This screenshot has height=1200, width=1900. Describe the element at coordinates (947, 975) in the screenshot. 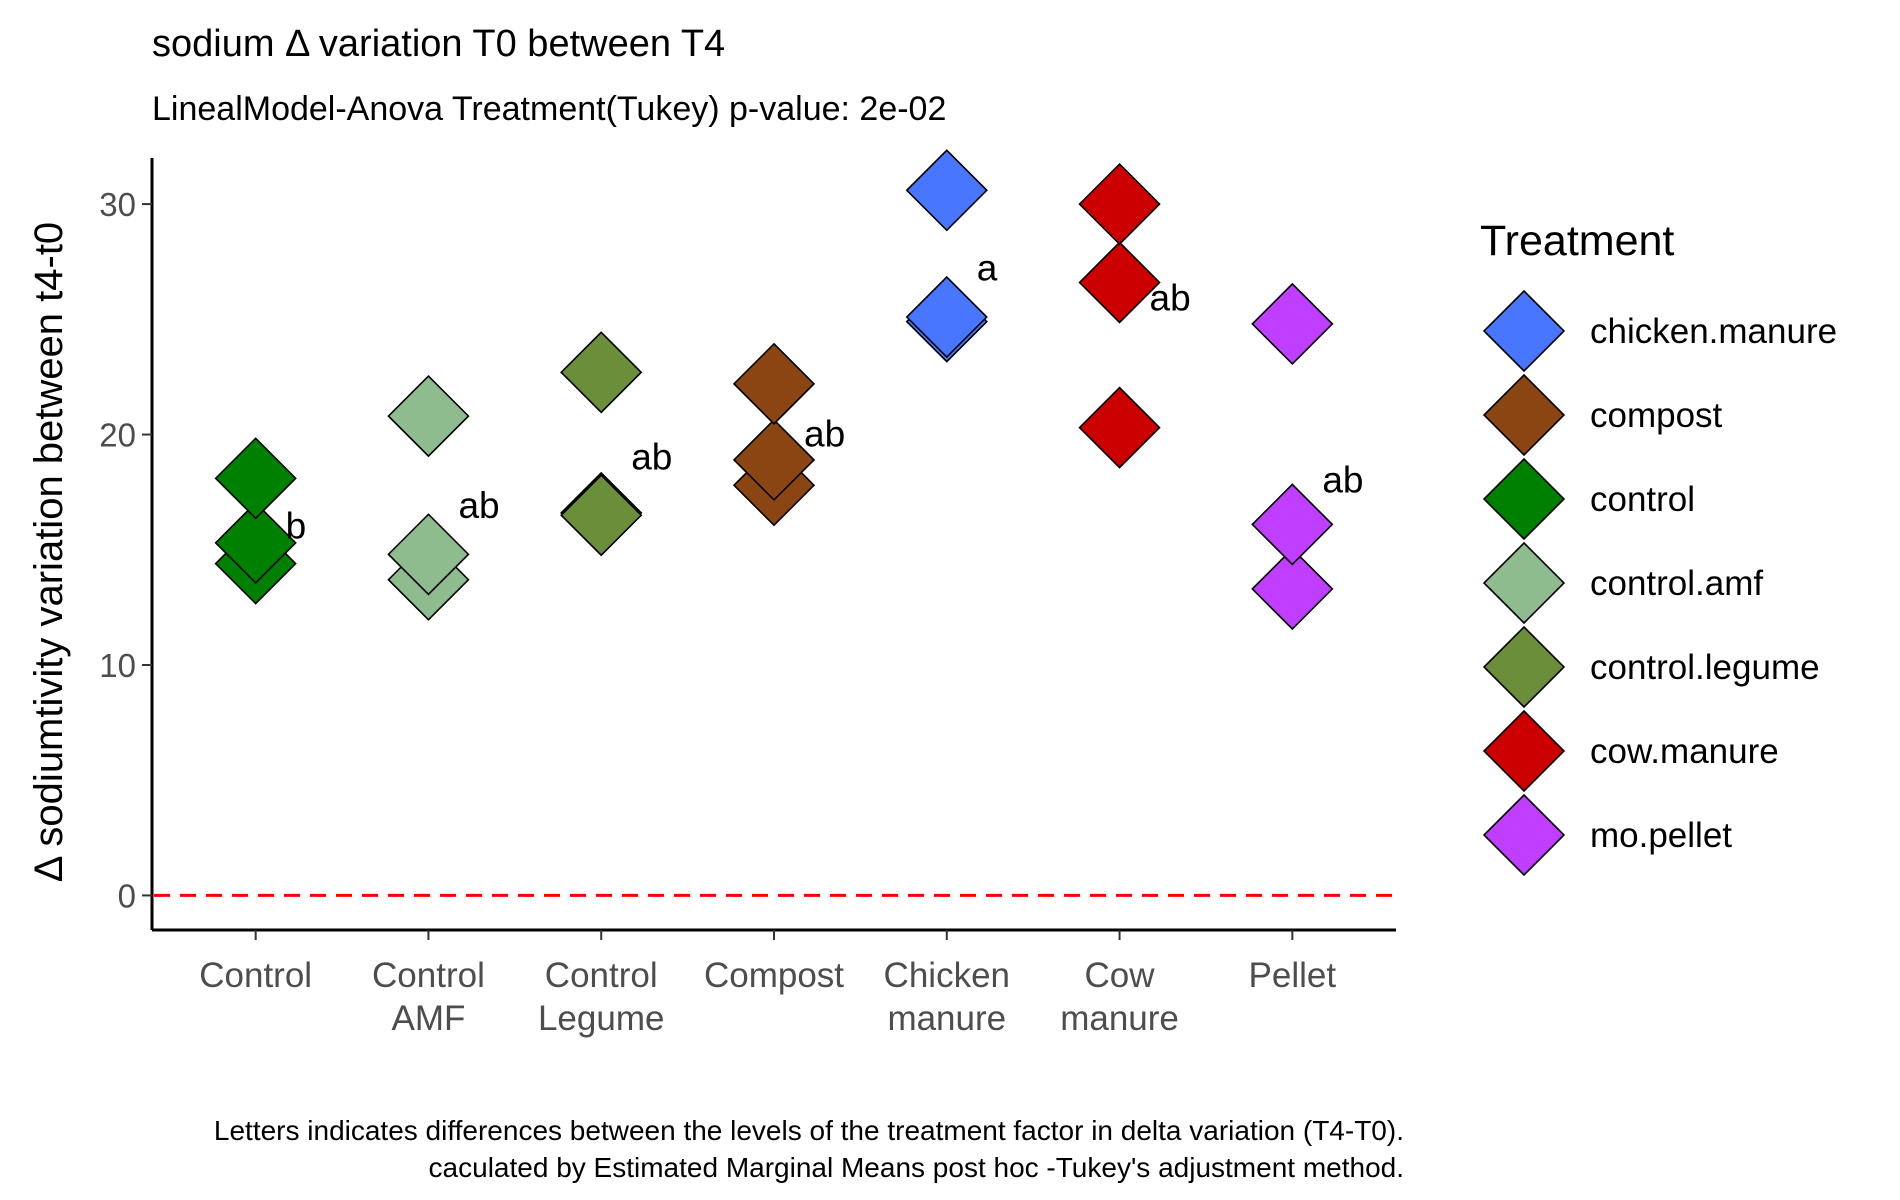

I see `x-tick-label: Chicken` at that location.